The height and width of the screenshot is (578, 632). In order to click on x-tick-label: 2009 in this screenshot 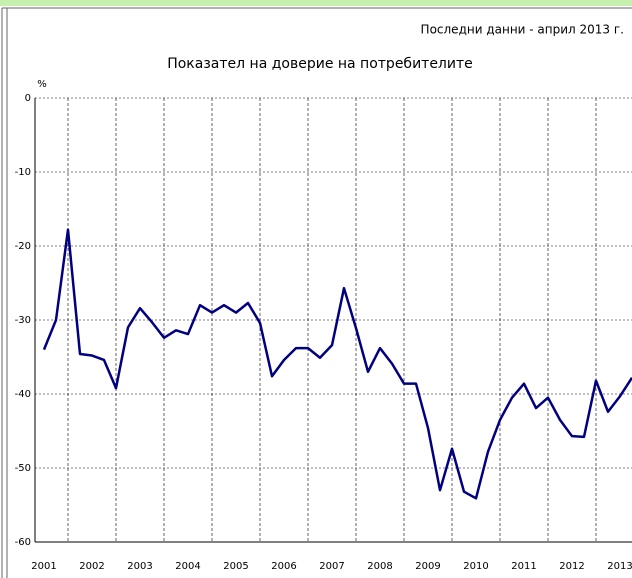, I will do `click(427, 566)`.